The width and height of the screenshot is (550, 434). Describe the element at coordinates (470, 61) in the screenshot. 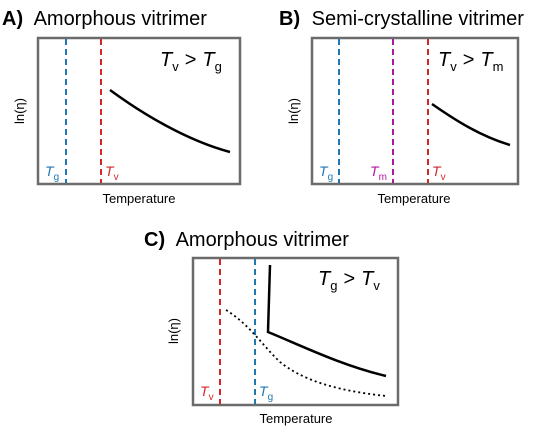

I see `panel-b-condition: Tv > Tm` at that location.